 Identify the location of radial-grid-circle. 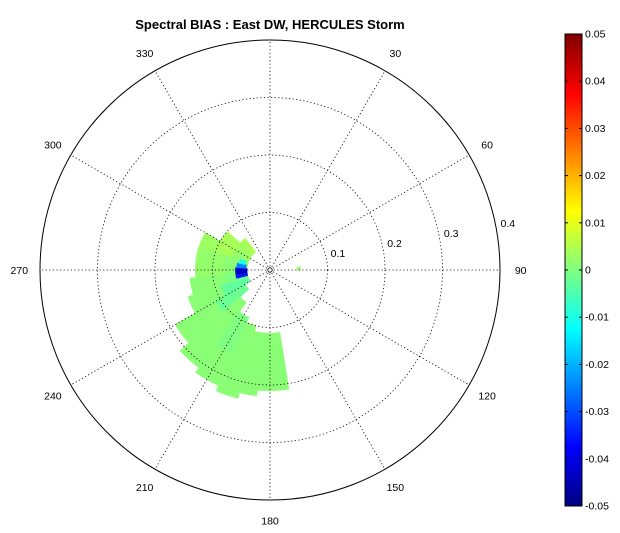
(270, 270).